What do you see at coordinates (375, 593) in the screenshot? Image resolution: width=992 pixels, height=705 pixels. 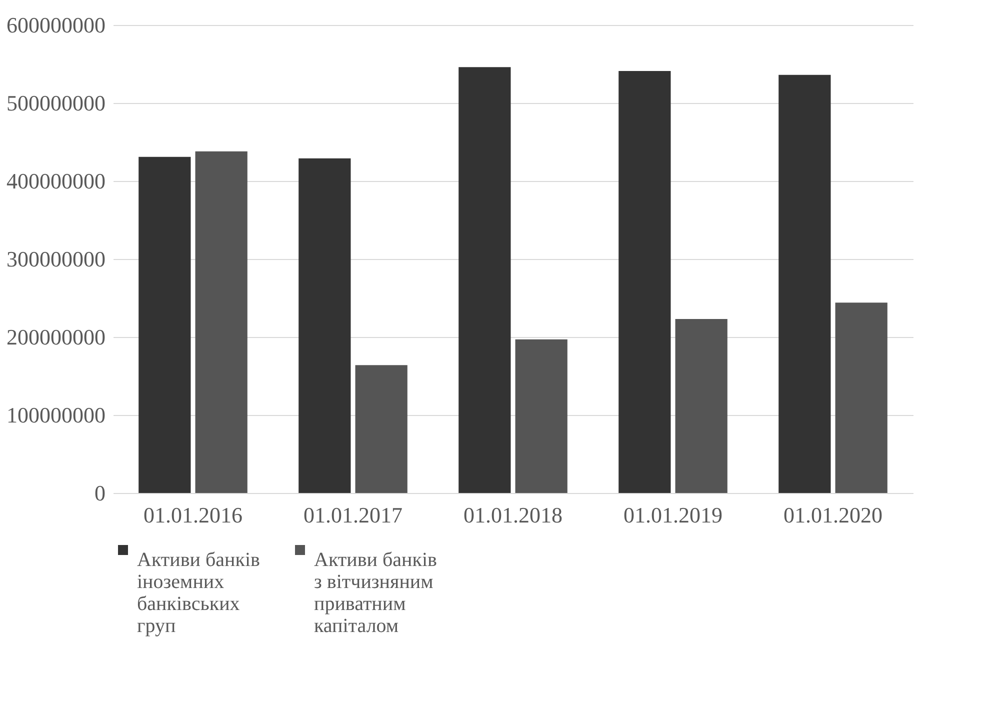 I see `legend-label: Активи банків з вітчизняним приватним капіталом` at bounding box center [375, 593].